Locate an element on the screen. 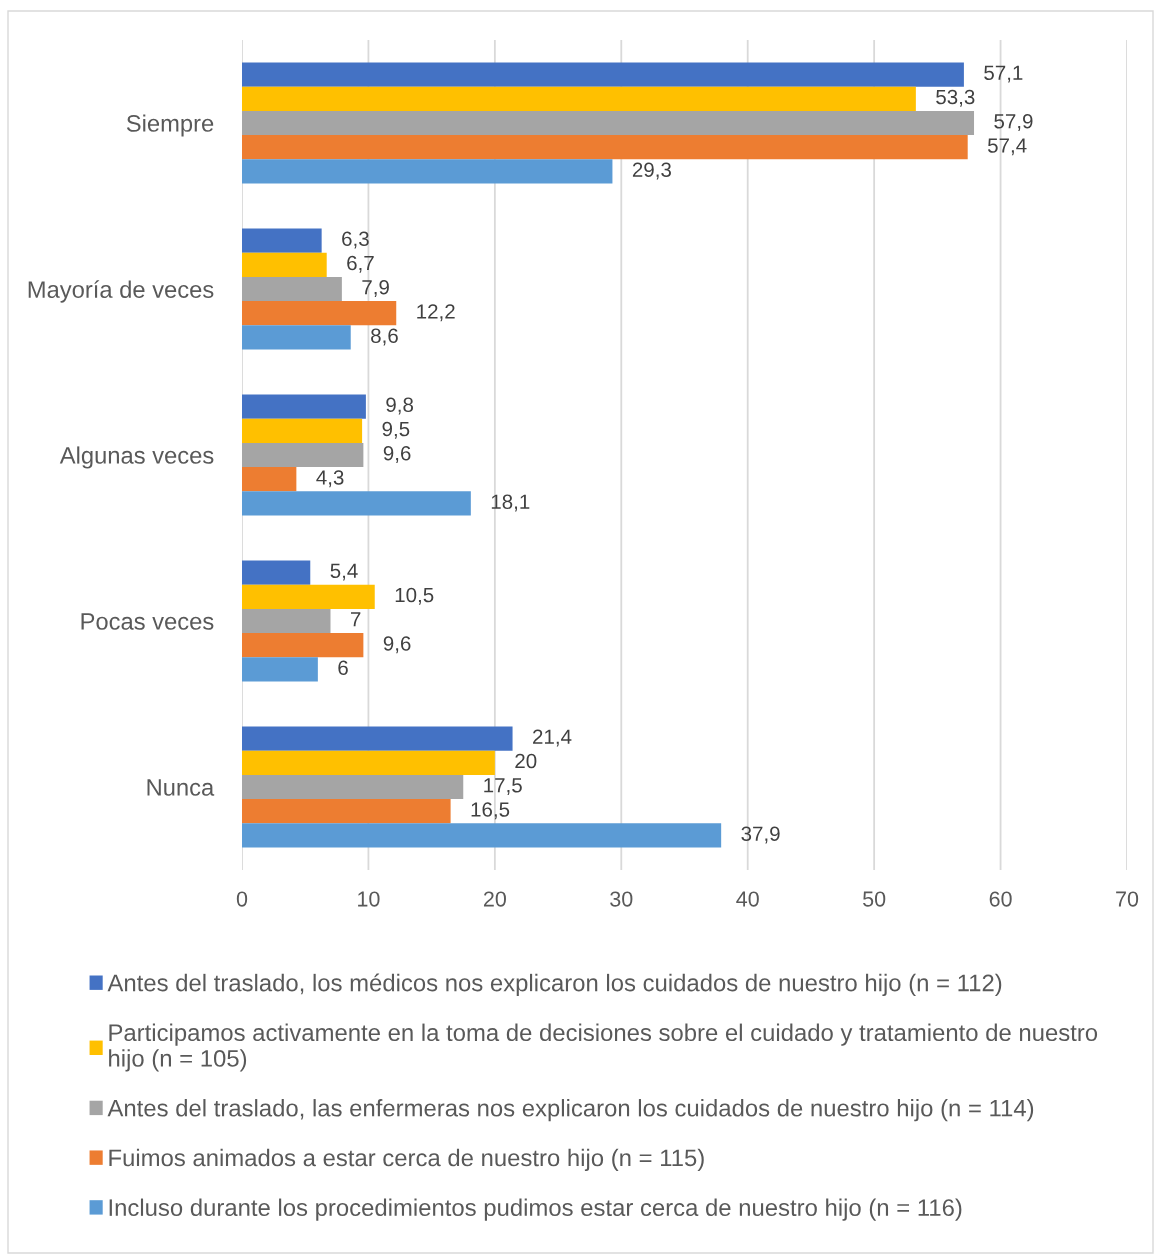 This screenshot has height=1255, width=1154. data-label: 37,9 is located at coordinates (760, 835).